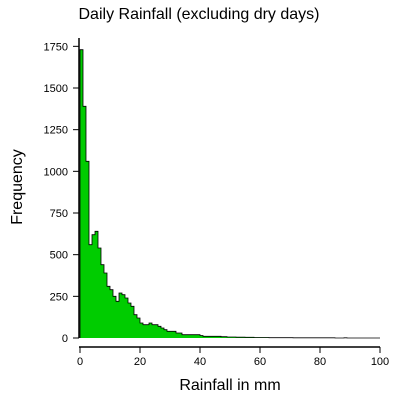 This screenshot has height=400, width=402. I want to click on x-tick-label: 20, so click(140, 362).